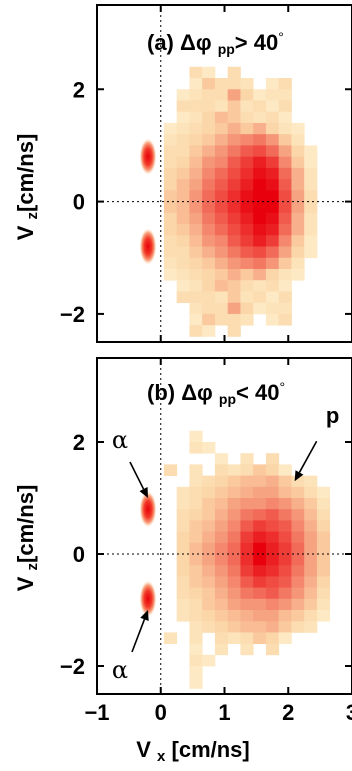  I want to click on title-subscript-pp: pp, so click(227, 399).